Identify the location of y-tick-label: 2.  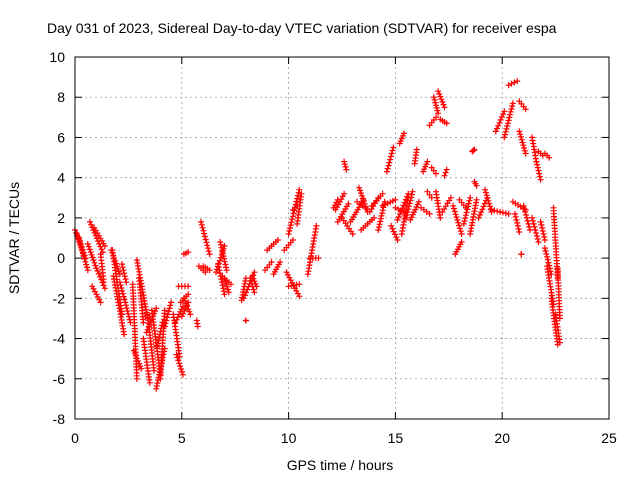
(61, 218).